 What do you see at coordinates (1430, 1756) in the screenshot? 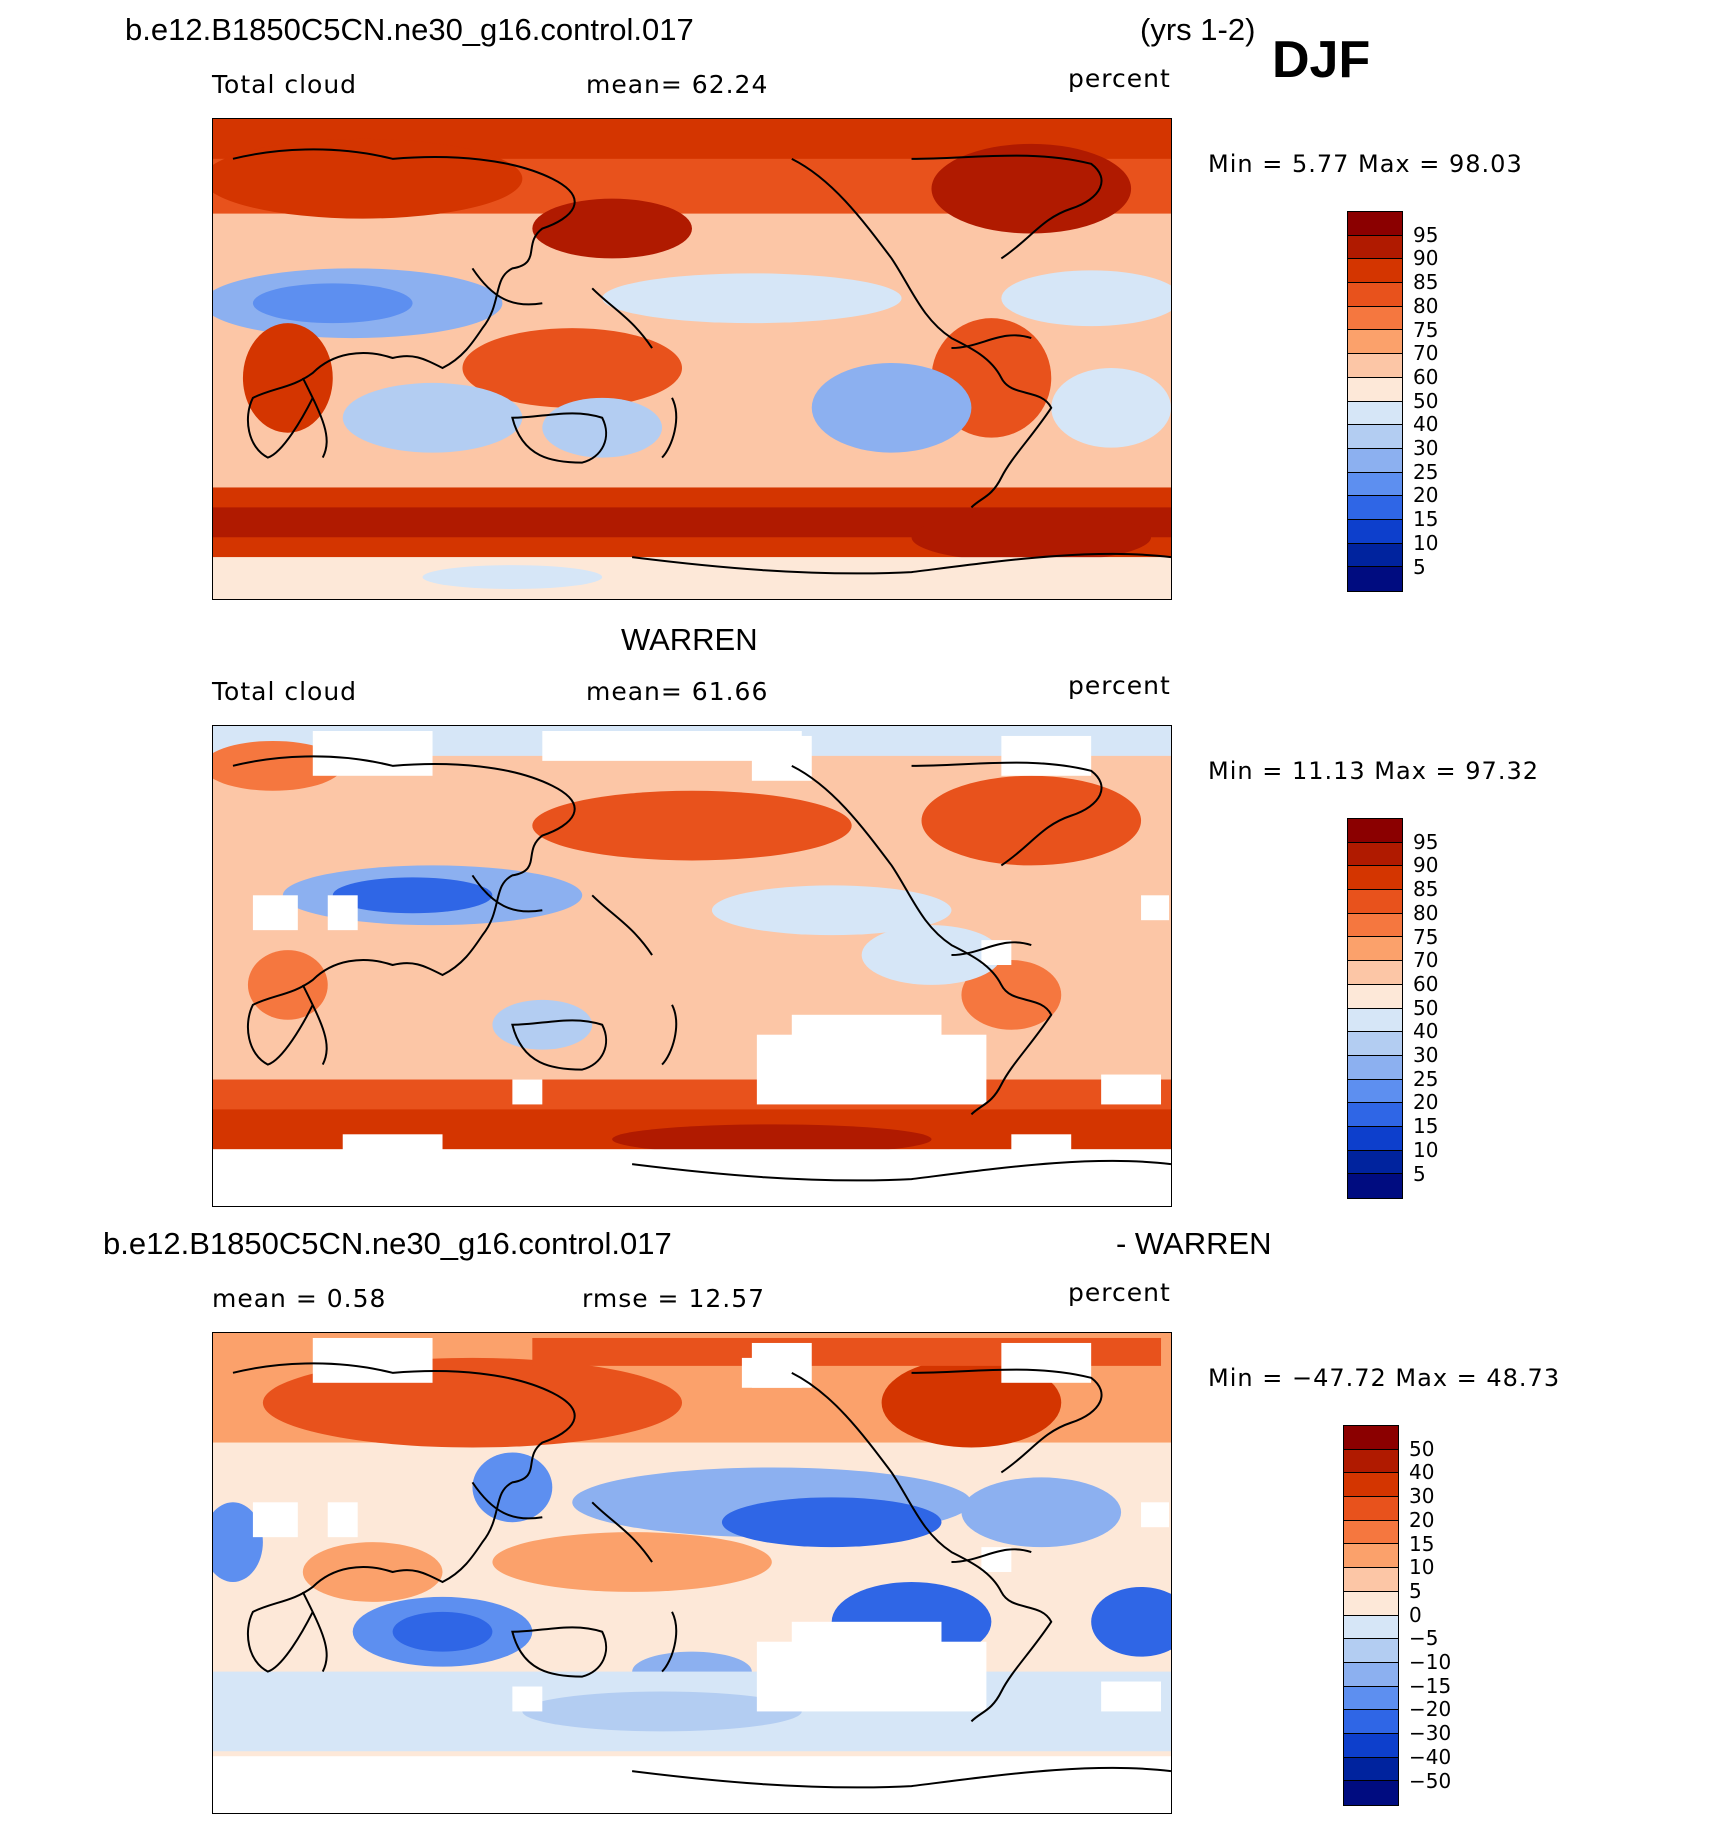
I see `colorbar-tick-label: −40` at bounding box center [1430, 1756].